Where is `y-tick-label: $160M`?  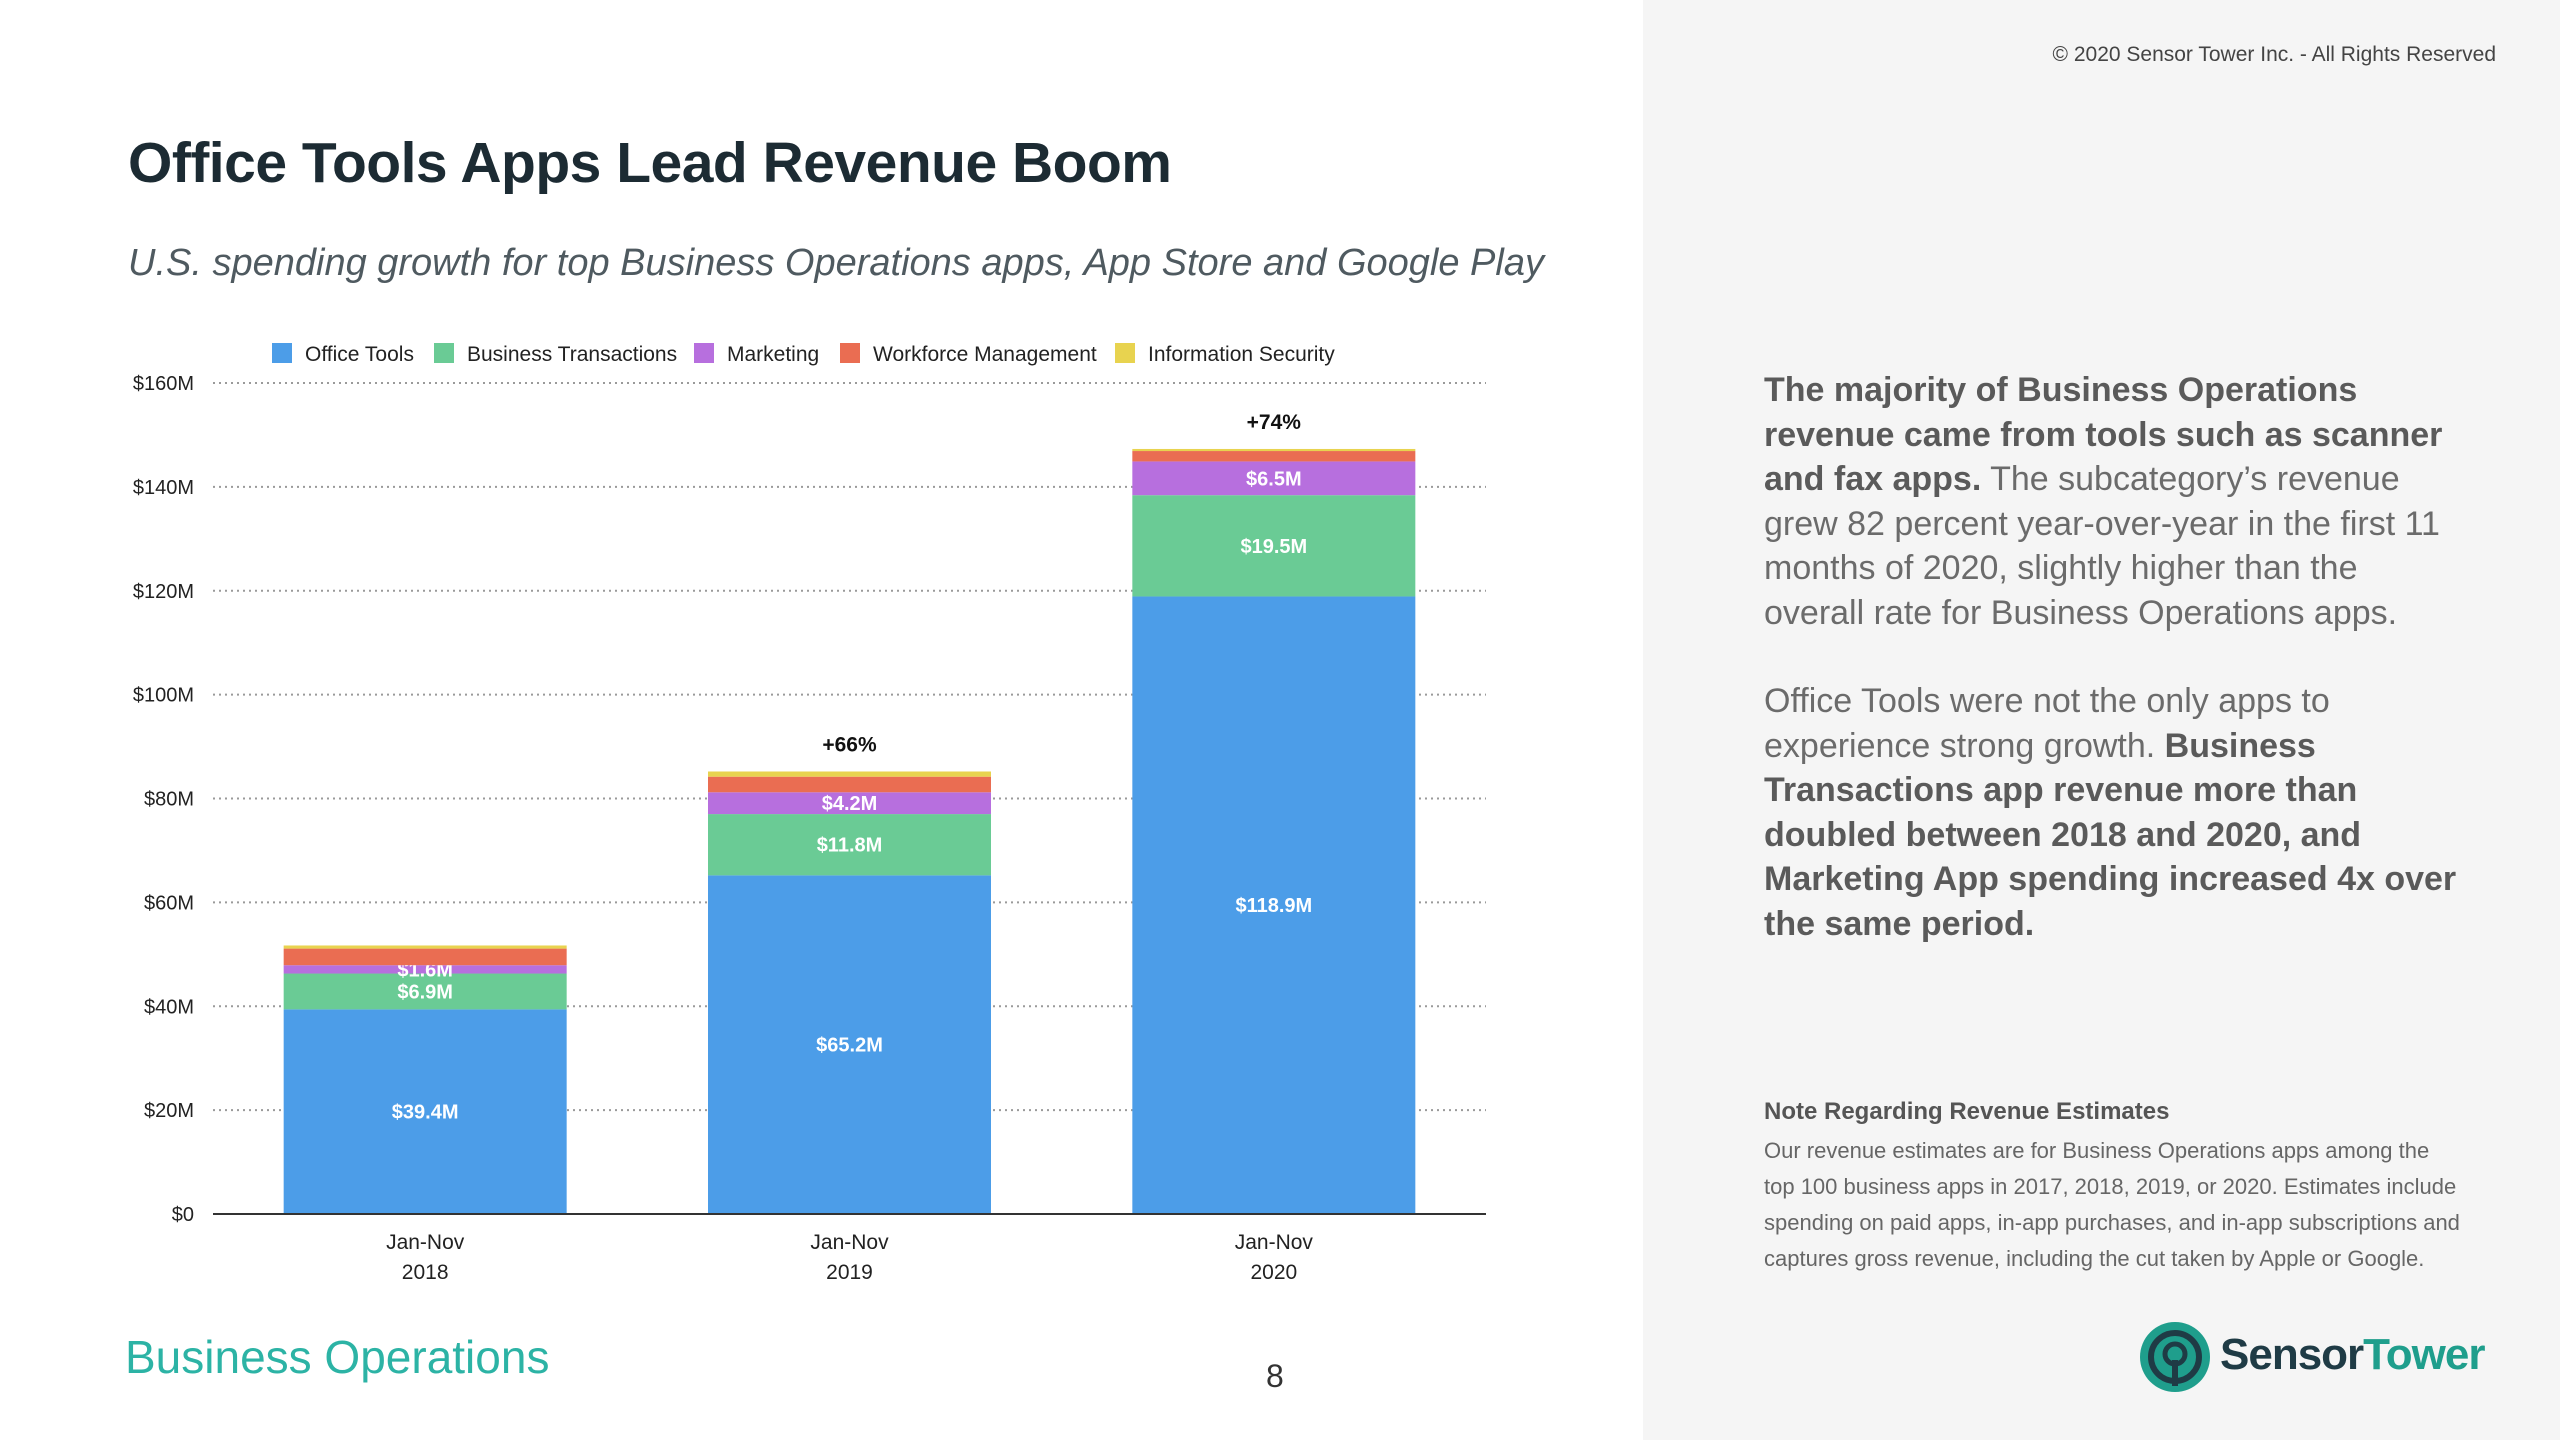
y-tick-label: $160M is located at coordinates (163, 384).